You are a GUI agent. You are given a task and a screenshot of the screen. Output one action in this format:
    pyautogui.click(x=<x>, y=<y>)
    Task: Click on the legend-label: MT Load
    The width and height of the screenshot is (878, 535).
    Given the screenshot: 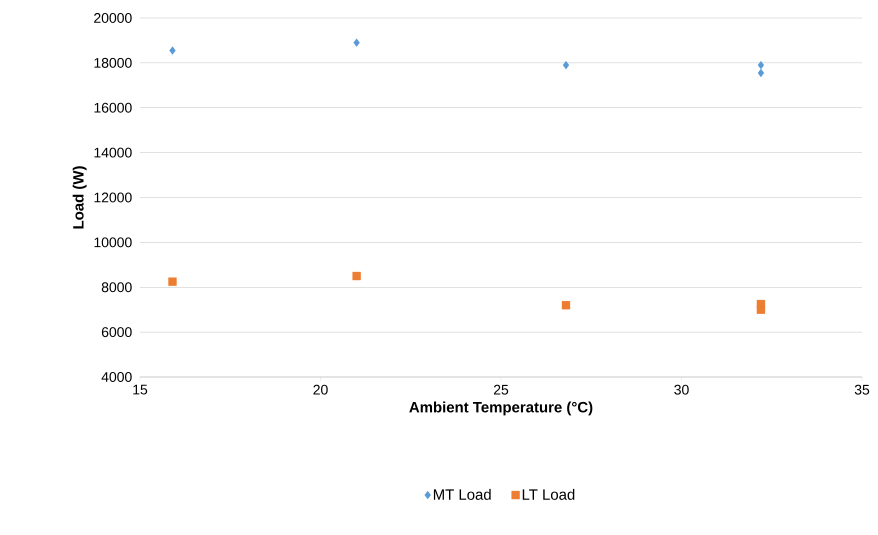 What is the action you would take?
    pyautogui.click(x=462, y=494)
    